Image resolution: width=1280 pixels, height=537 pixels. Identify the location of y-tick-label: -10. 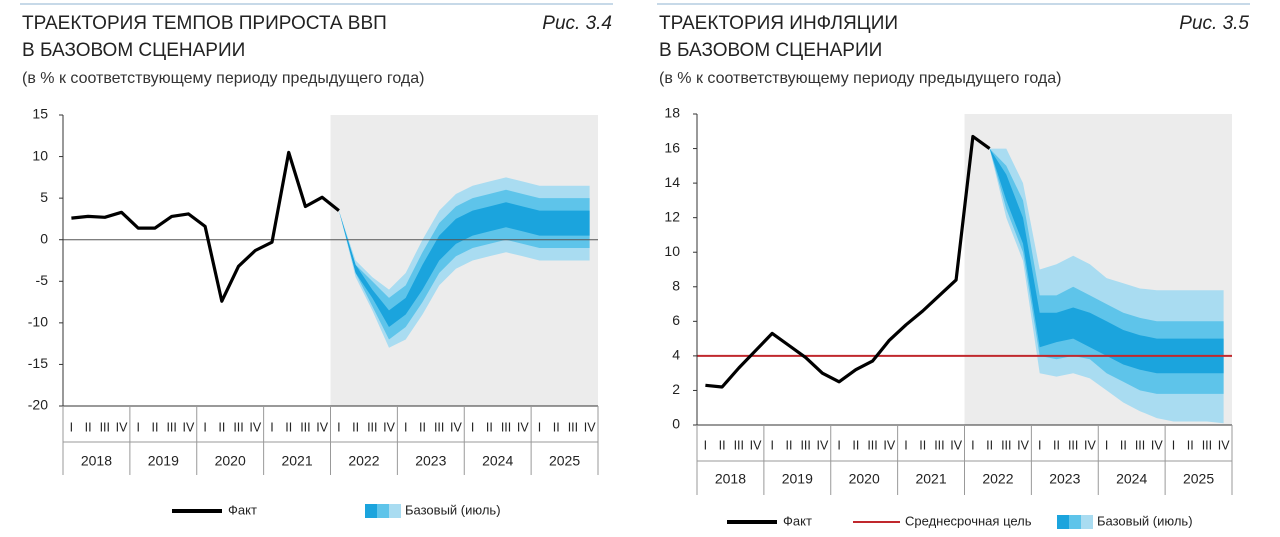
(38, 322).